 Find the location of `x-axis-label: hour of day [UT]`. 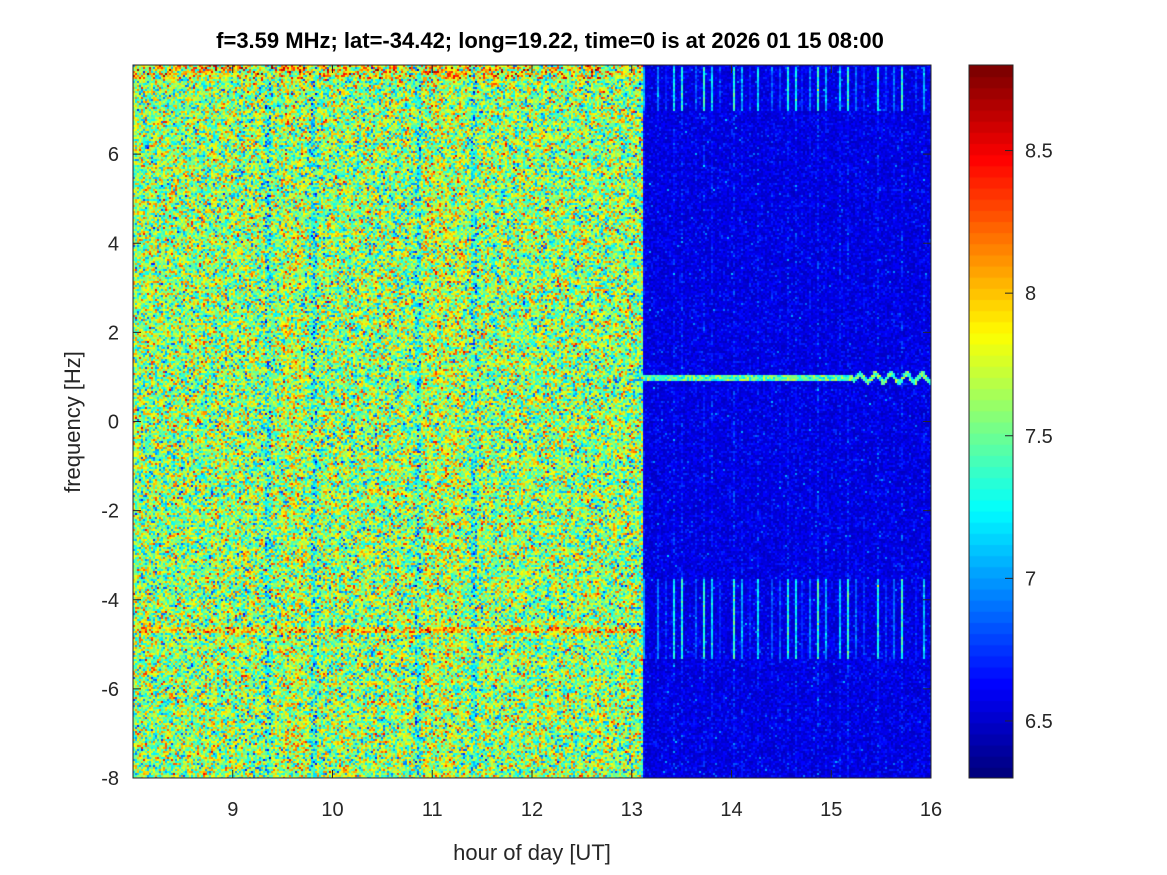

x-axis-label: hour of day [UT] is located at coordinates (532, 852).